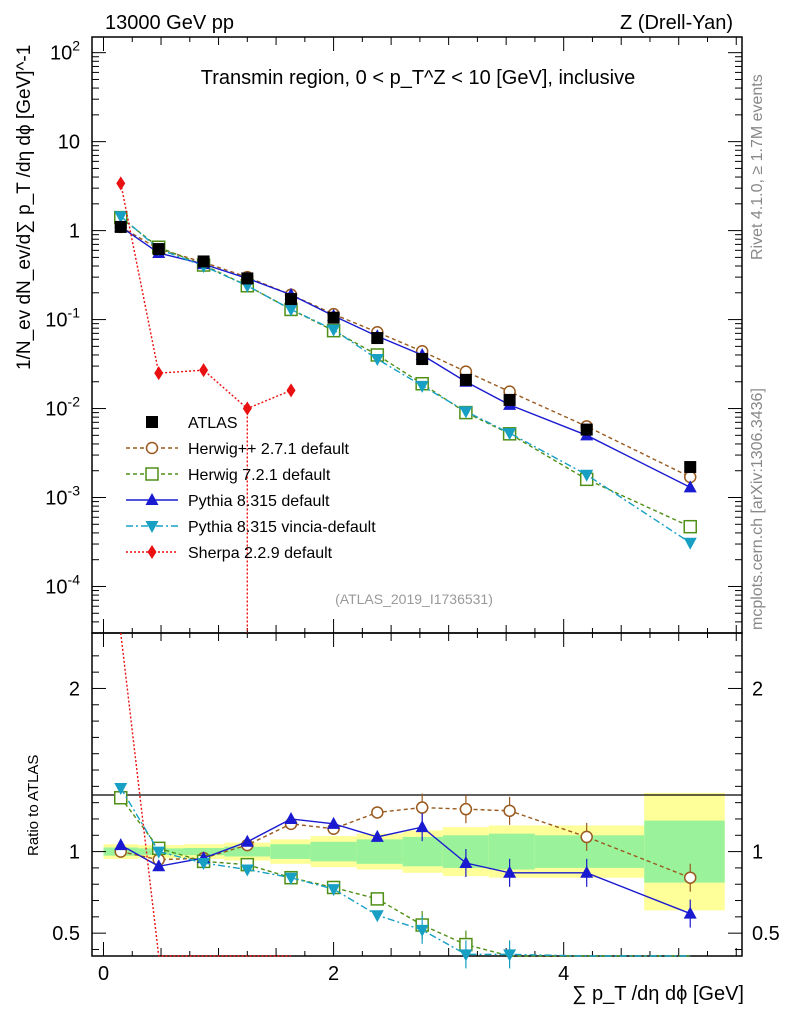 This screenshot has height=1024, width=786. I want to click on y-tick-label: 1, so click(74, 232).